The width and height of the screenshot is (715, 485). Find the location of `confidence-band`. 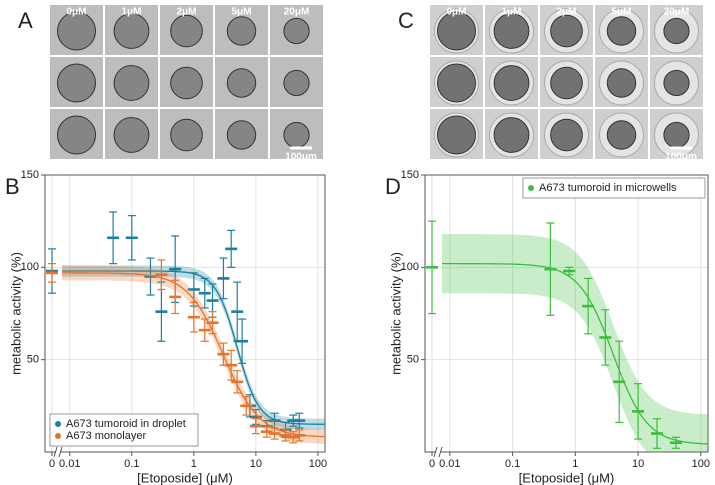

confidence-band is located at coordinates (193, 355).